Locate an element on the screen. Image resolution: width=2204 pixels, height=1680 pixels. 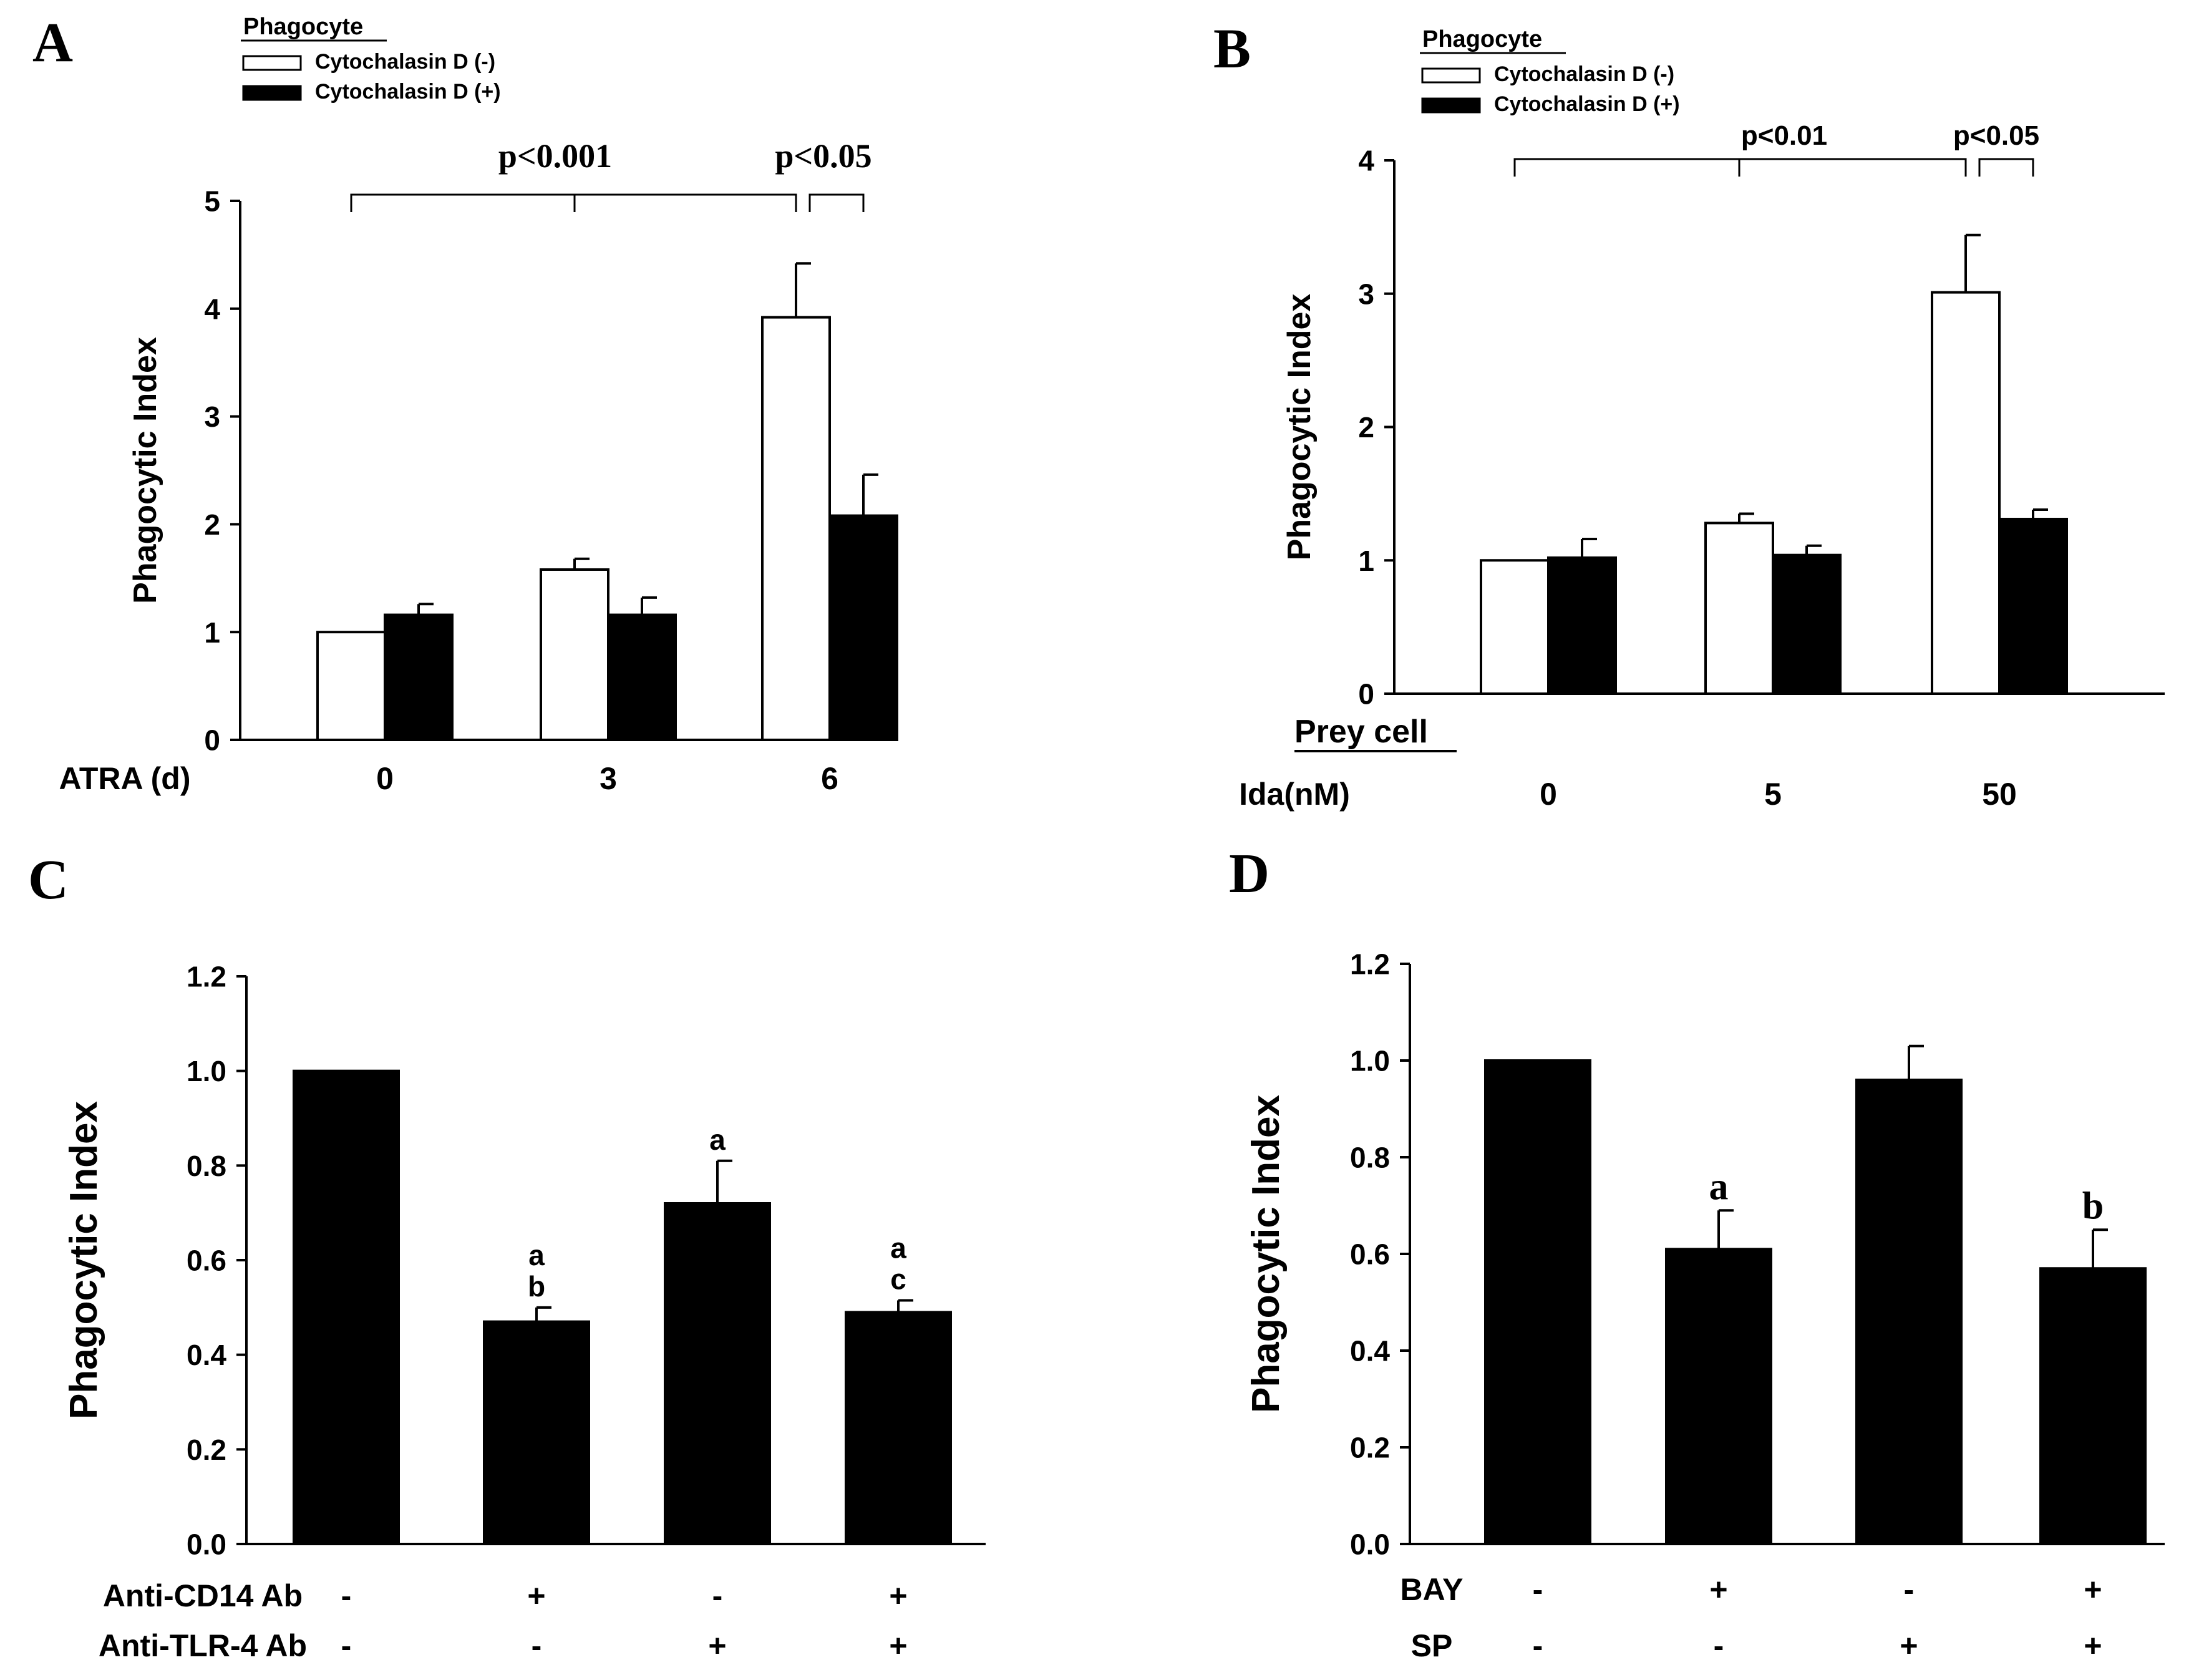
factor-value: 50 is located at coordinates (1999, 794).